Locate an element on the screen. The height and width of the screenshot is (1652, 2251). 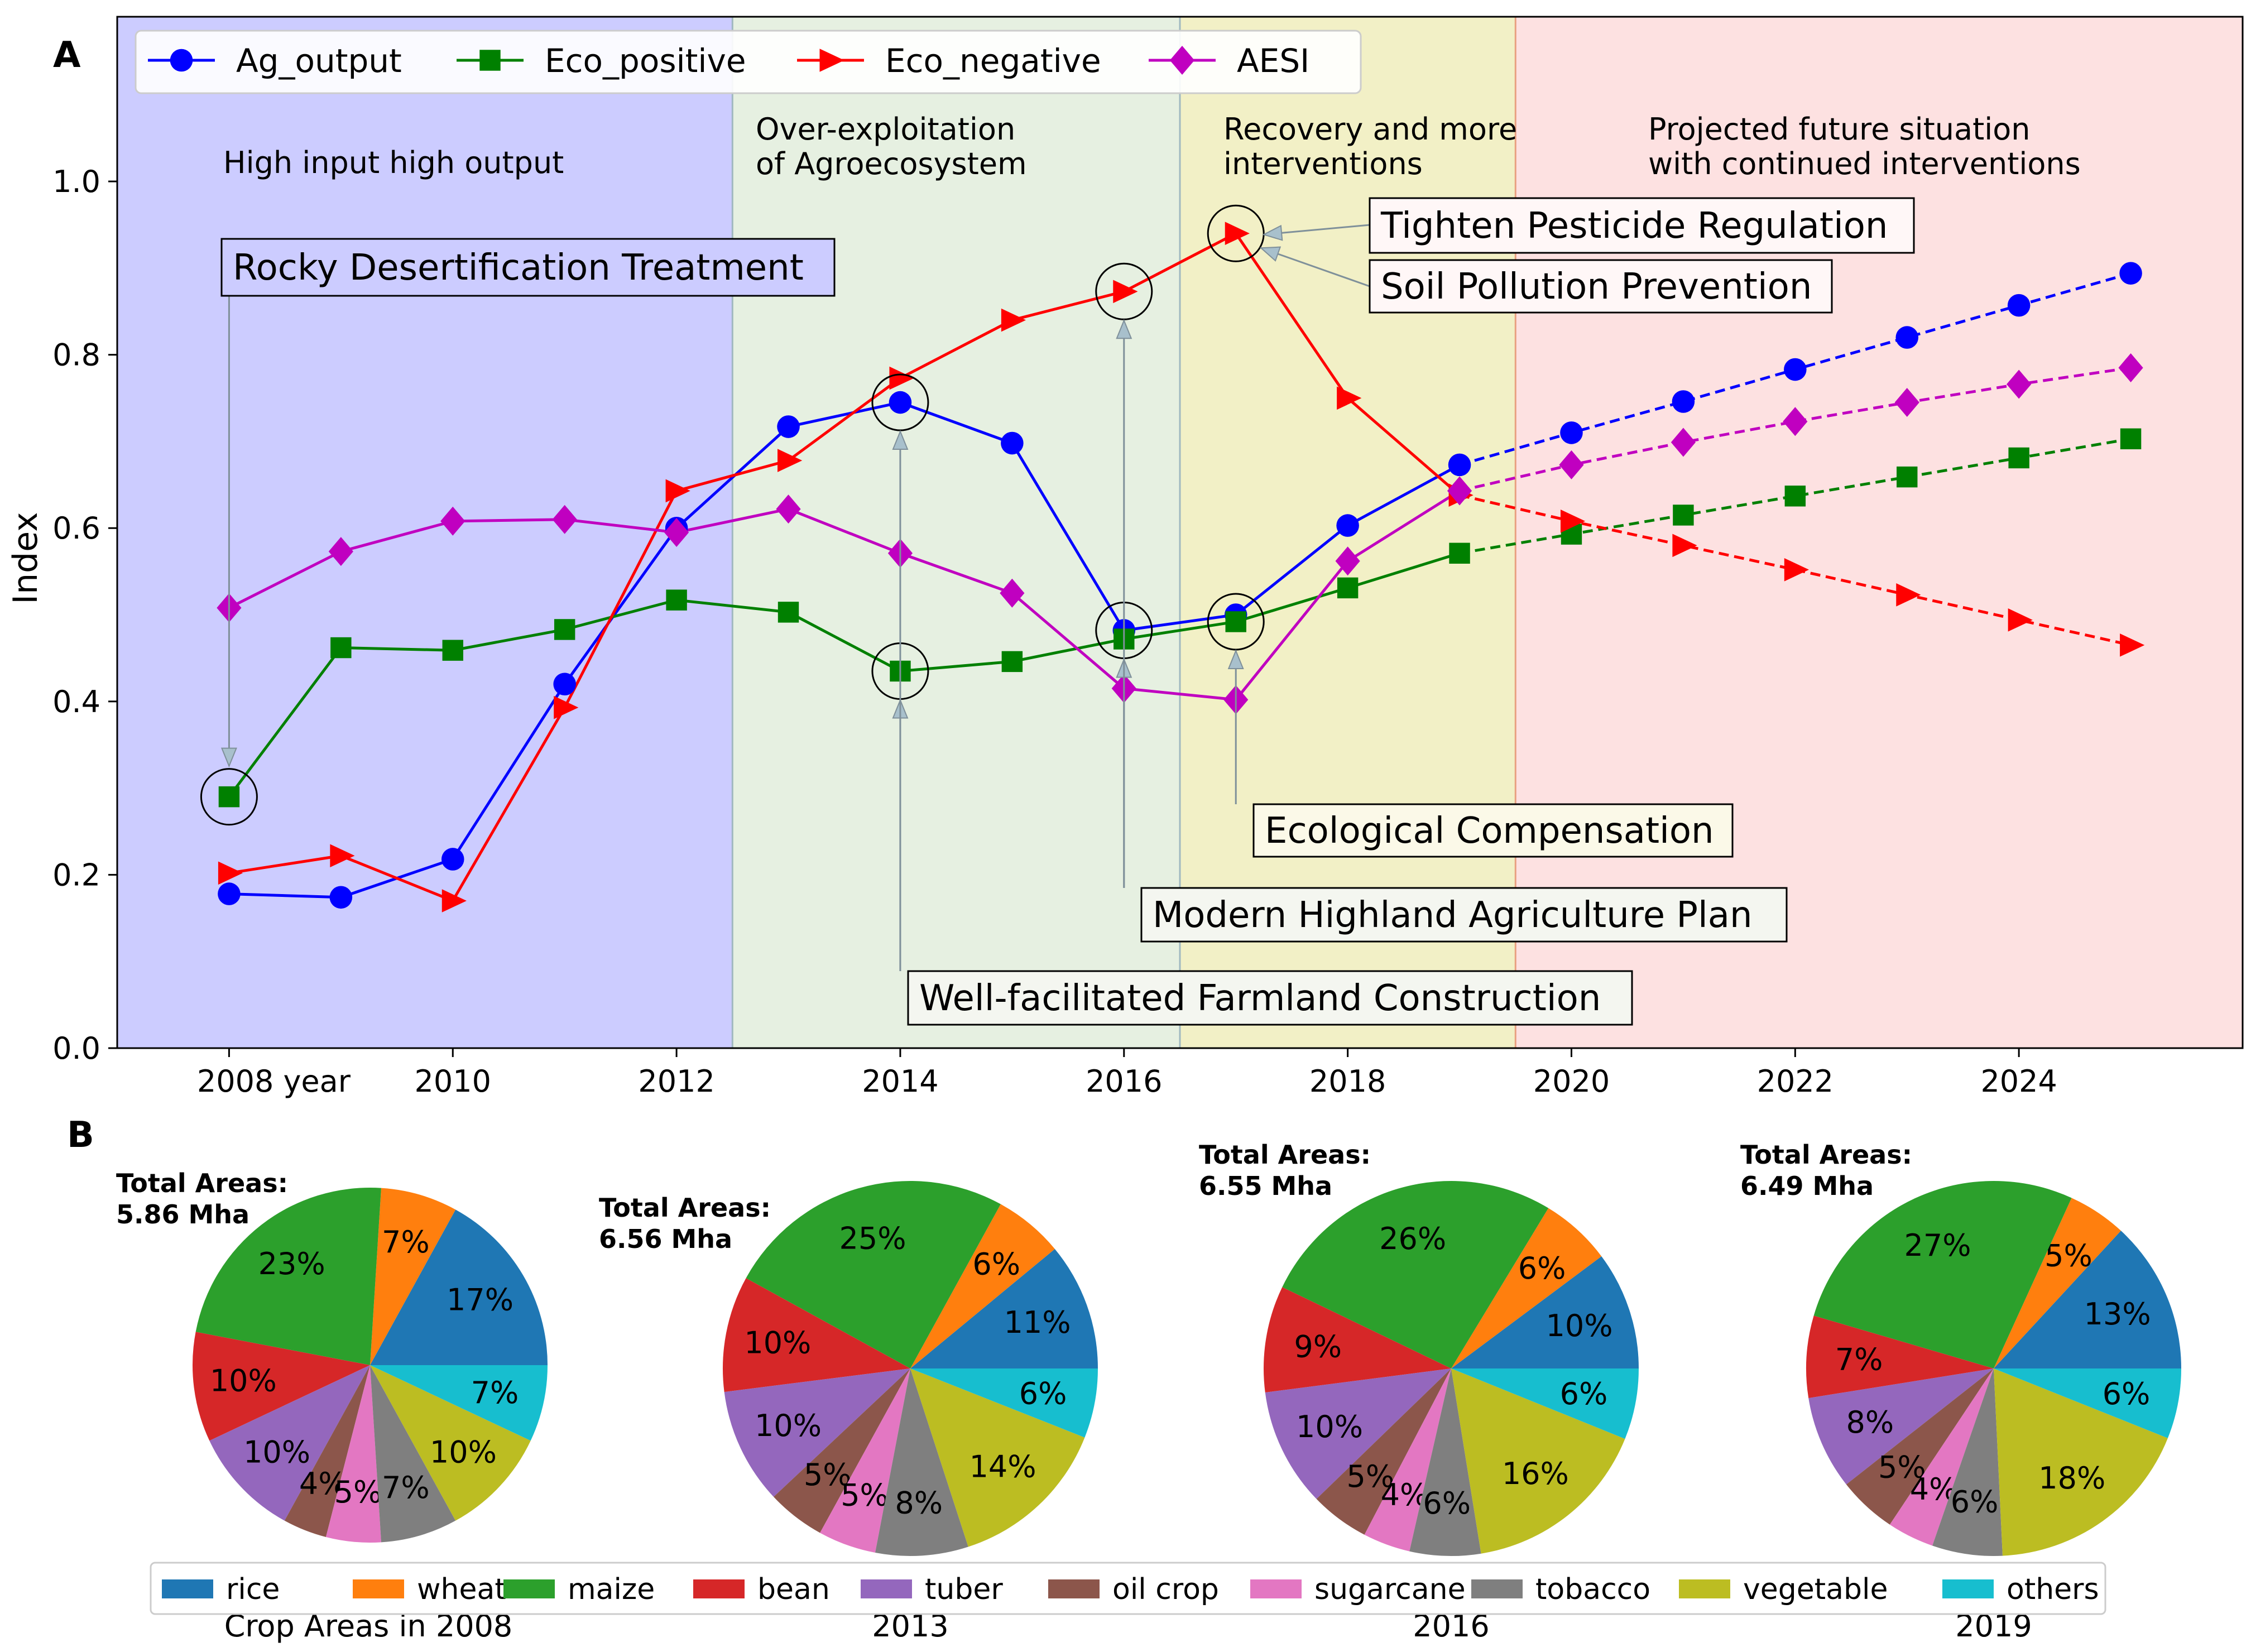
panel-b-label: B is located at coordinates (80, 1135).